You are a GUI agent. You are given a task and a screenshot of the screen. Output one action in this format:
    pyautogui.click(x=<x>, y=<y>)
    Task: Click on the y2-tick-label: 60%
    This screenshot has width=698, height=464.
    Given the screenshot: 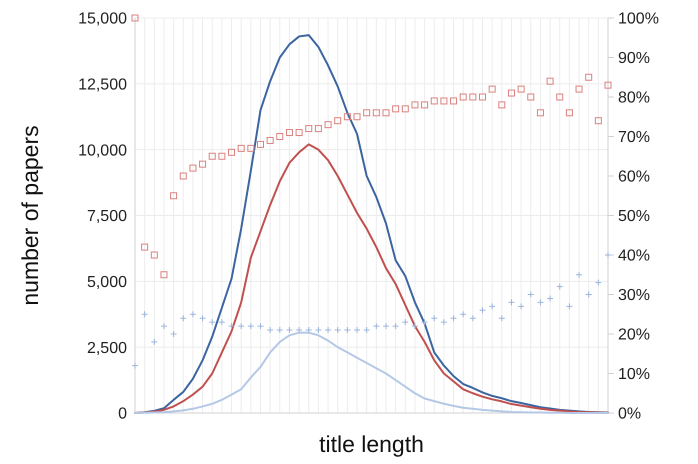 What is the action you would take?
    pyautogui.click(x=634, y=177)
    